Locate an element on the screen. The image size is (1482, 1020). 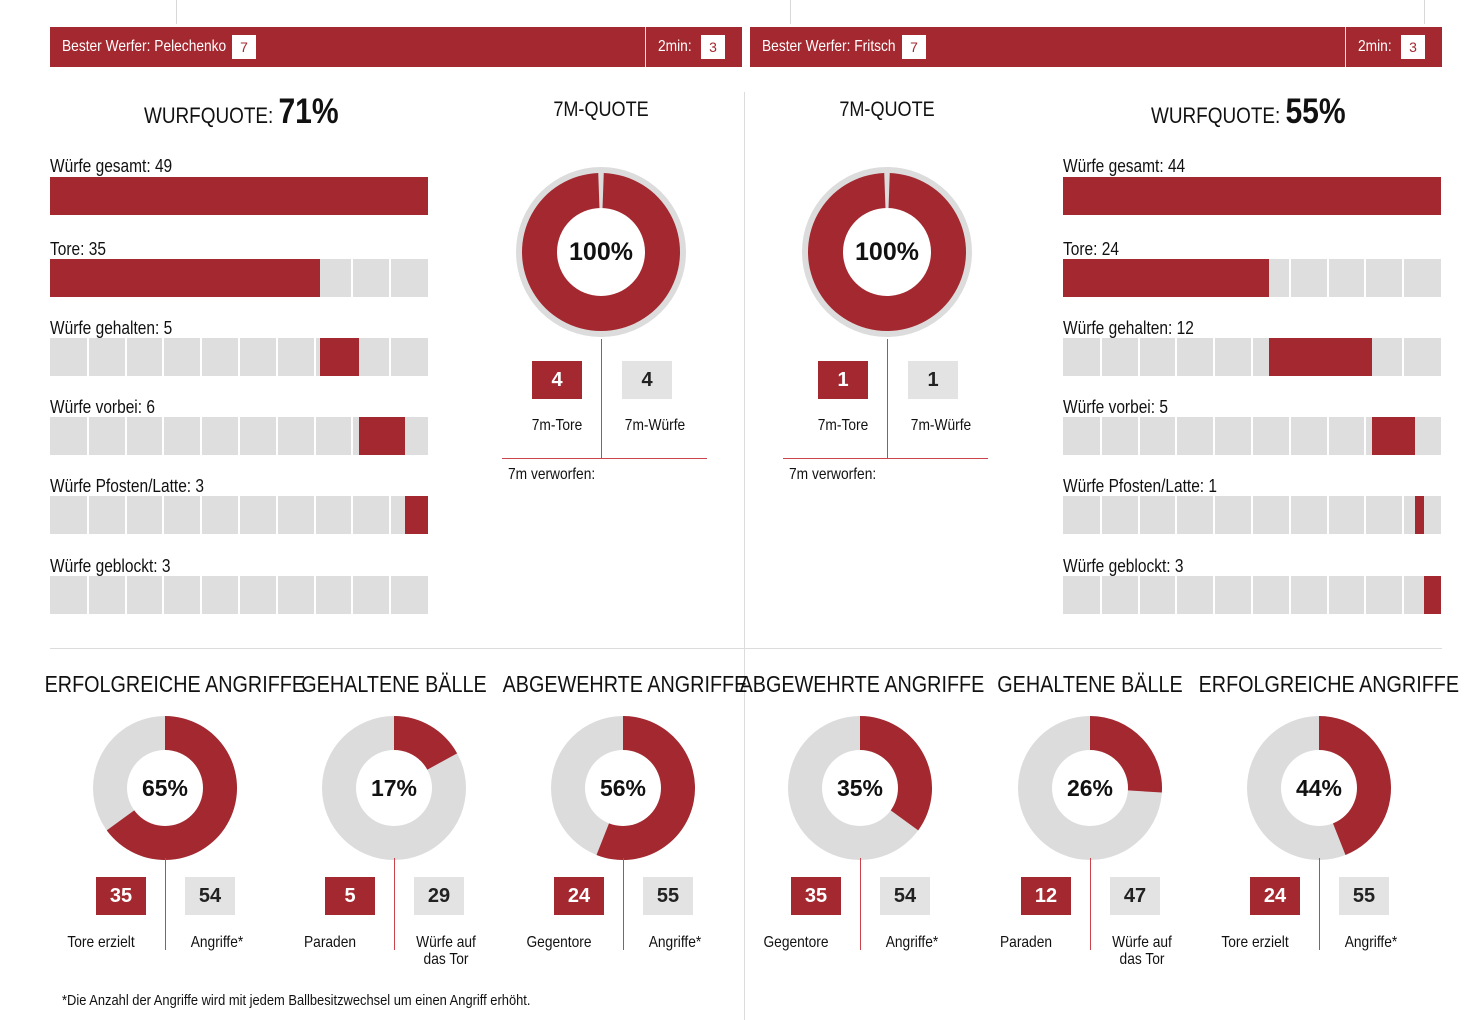
seven-meter-donut-svg is located at coordinates (887, 252).